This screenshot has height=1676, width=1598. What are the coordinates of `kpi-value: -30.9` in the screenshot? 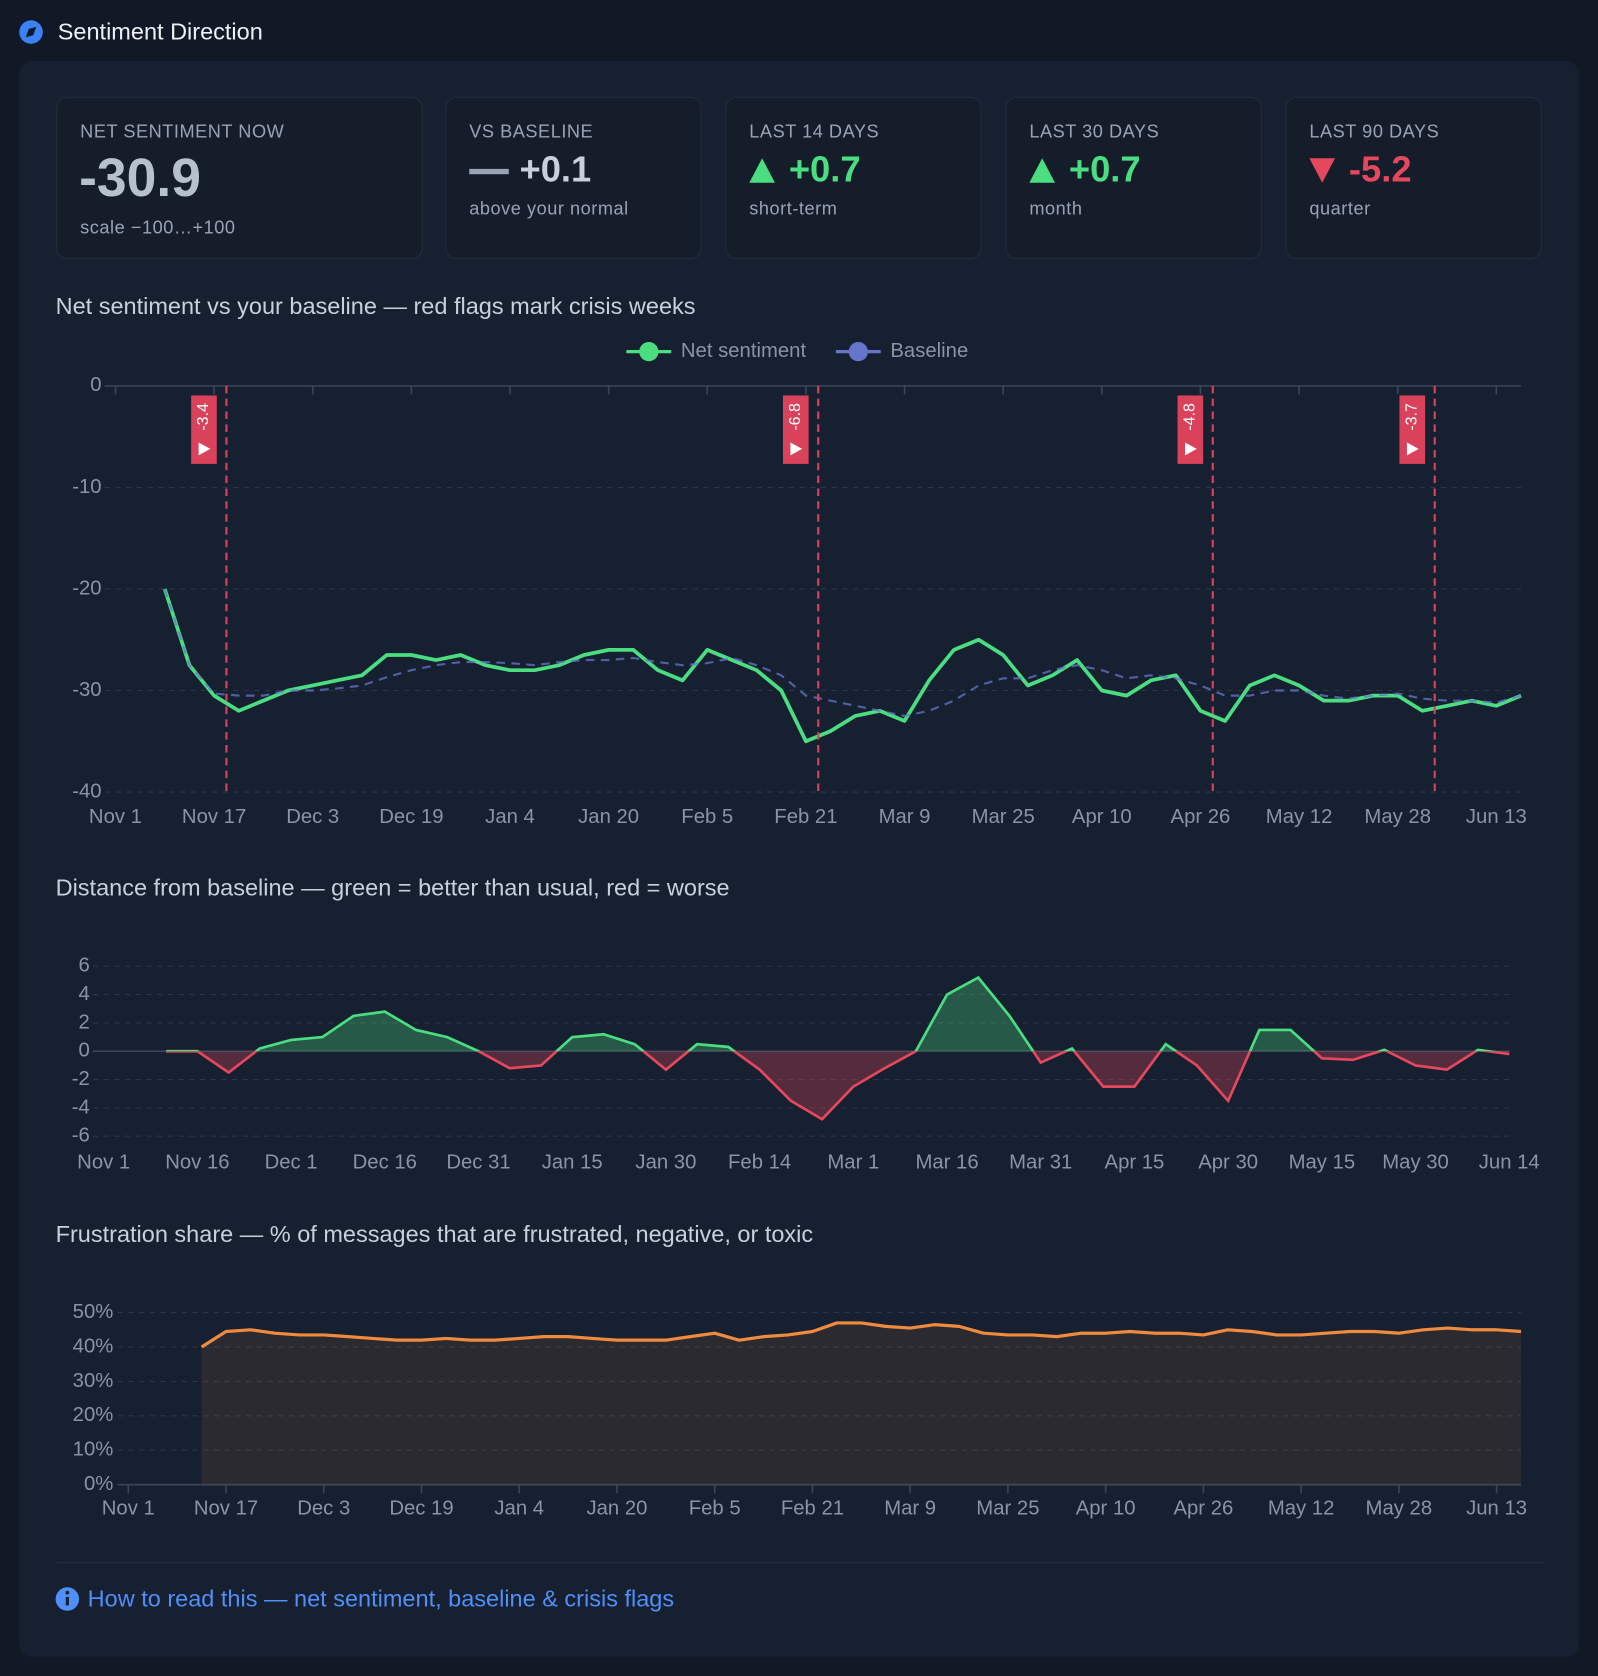 It's located at (140, 178).